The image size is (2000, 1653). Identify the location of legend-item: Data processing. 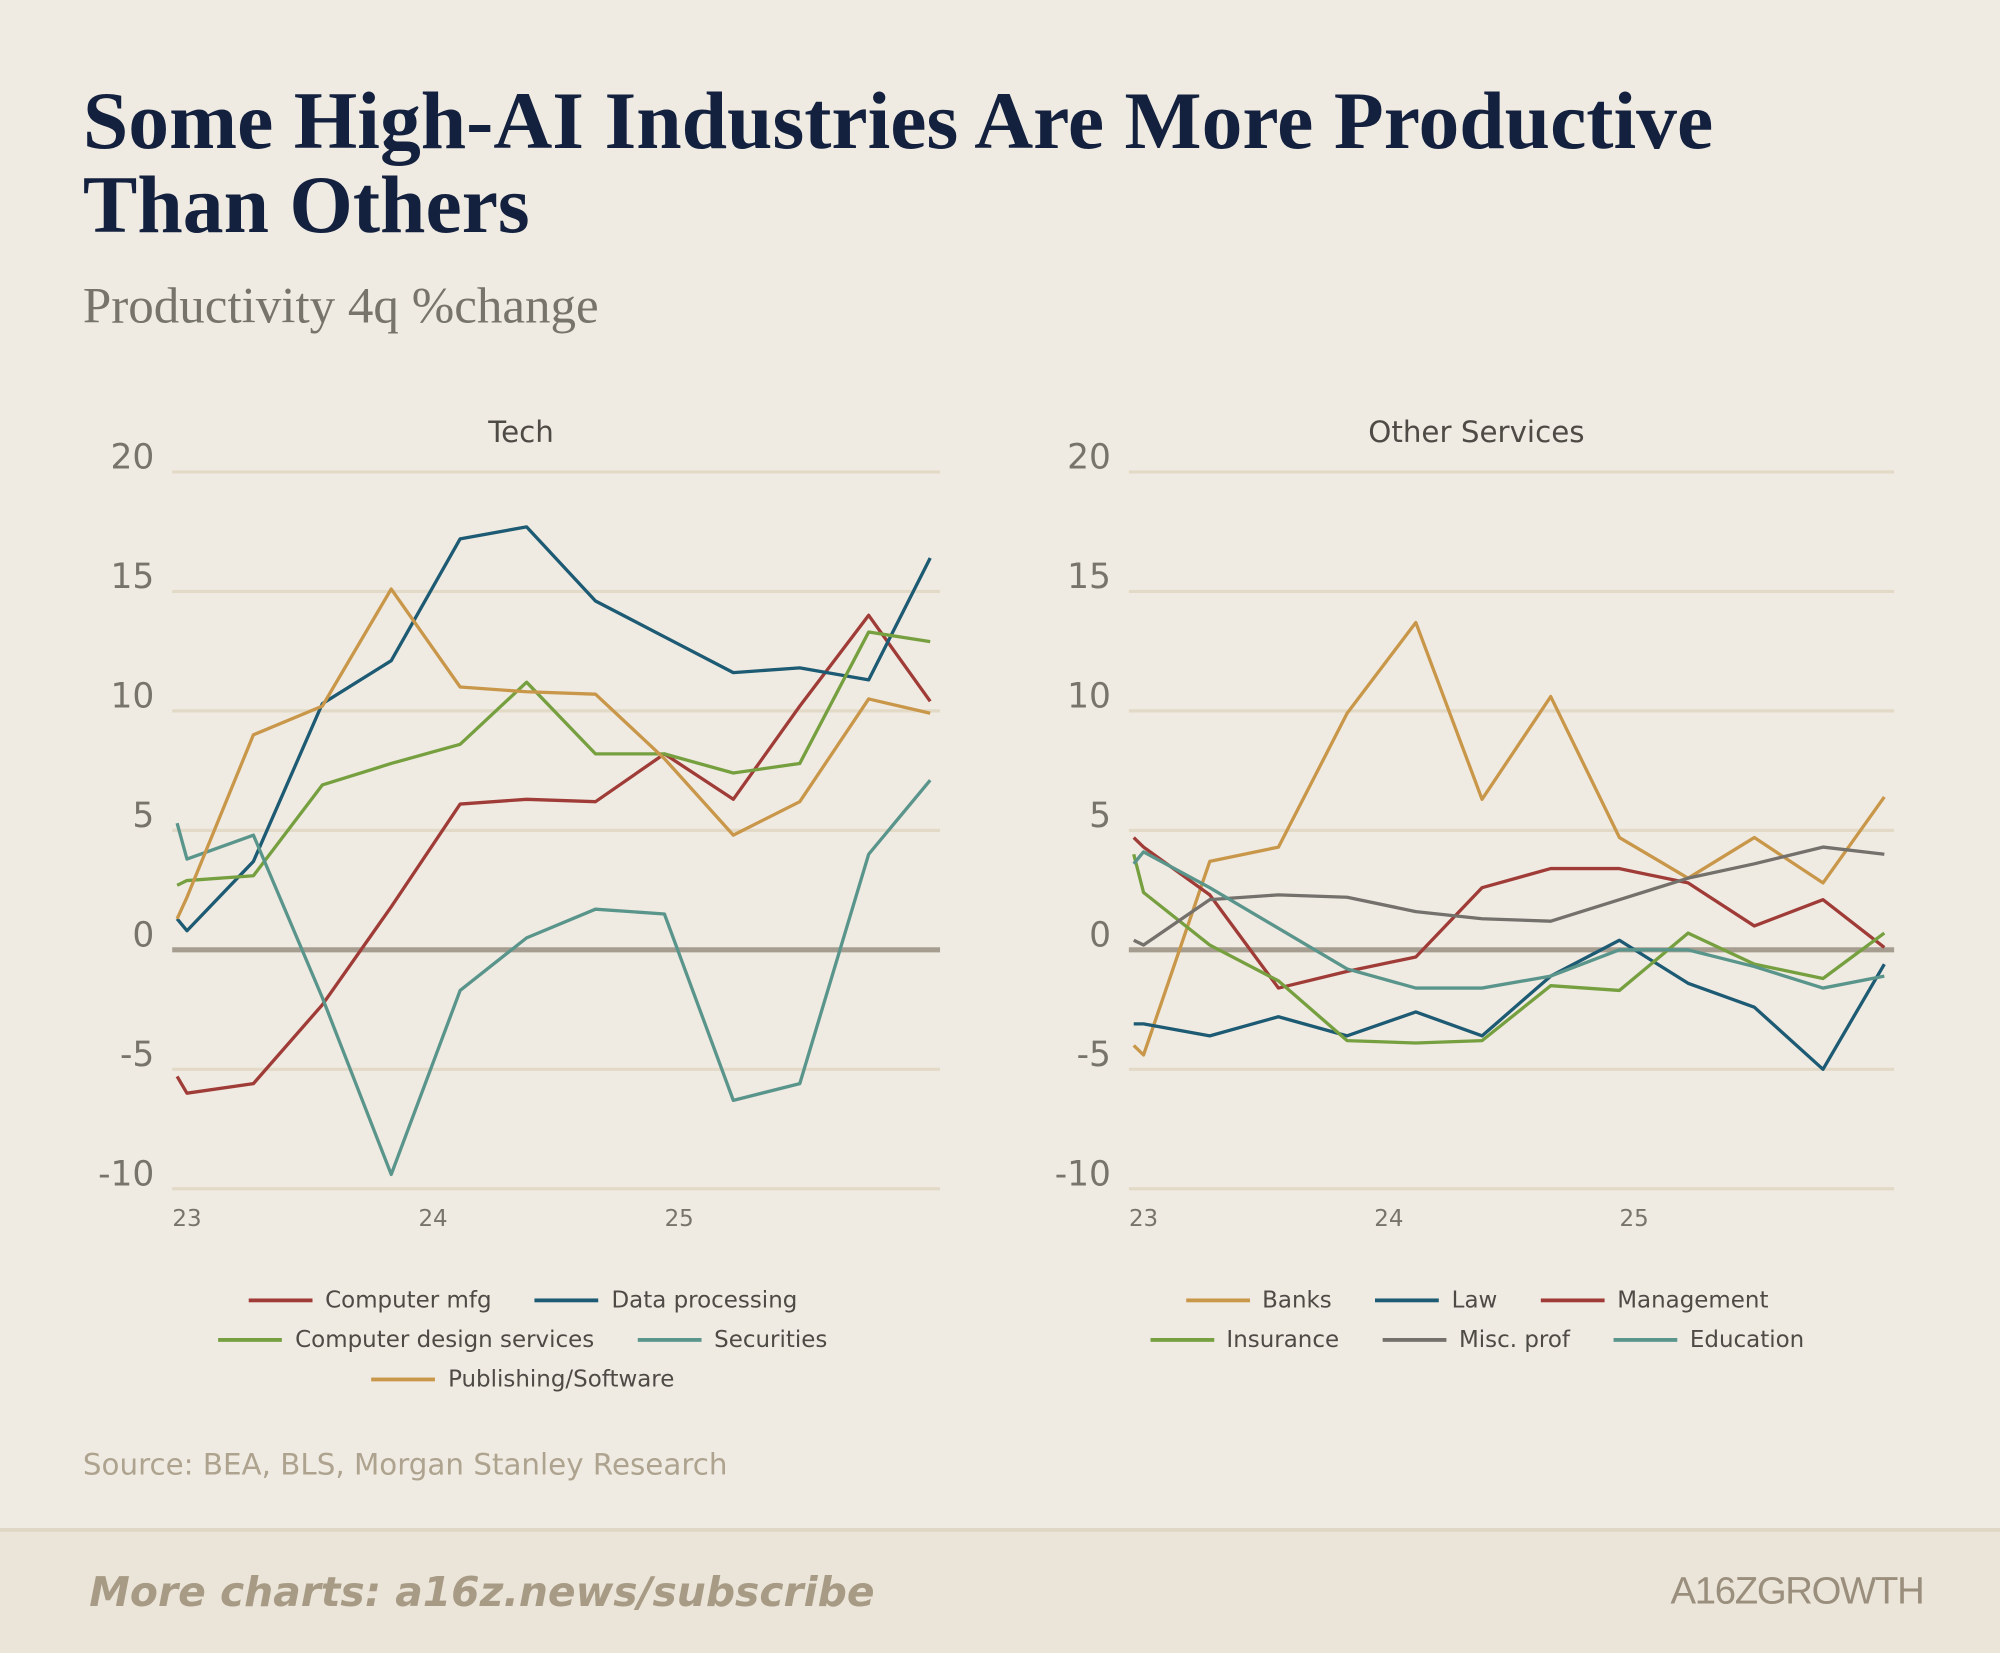
(666, 1300).